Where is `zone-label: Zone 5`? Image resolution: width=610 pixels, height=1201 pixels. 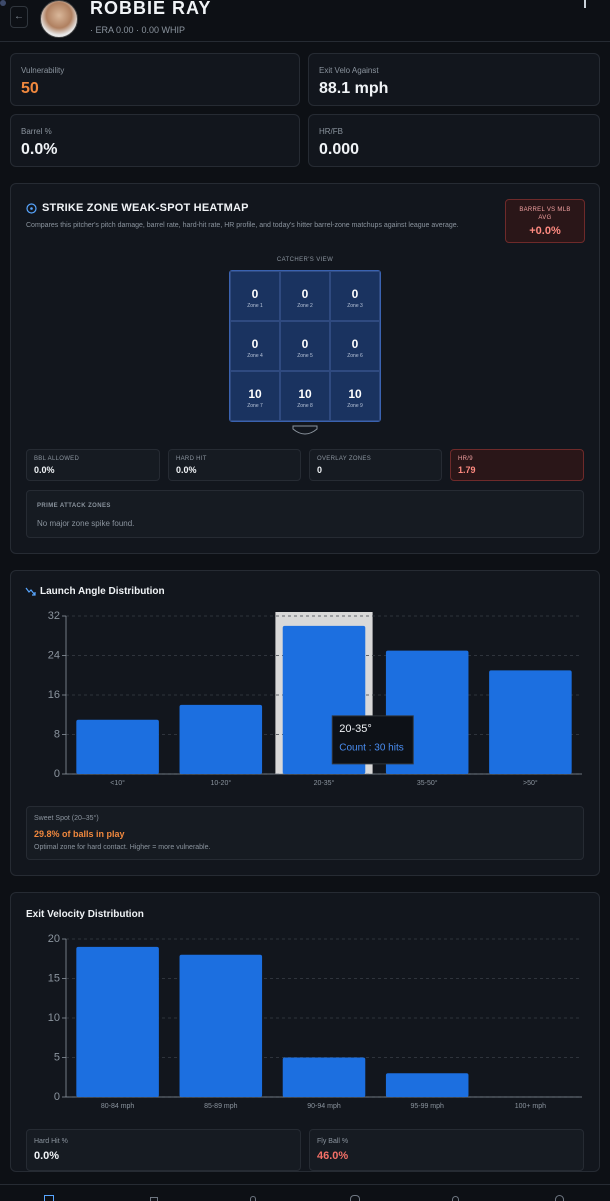
zone-label: Zone 5 is located at coordinates (305, 356).